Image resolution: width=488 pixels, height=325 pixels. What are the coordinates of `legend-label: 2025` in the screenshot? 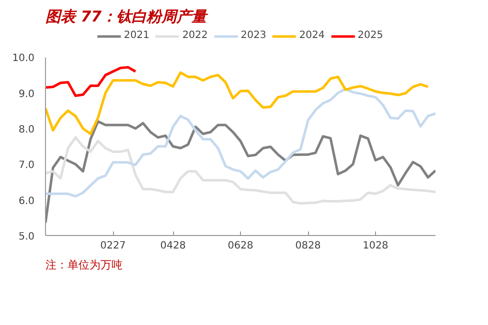 It's located at (371, 35).